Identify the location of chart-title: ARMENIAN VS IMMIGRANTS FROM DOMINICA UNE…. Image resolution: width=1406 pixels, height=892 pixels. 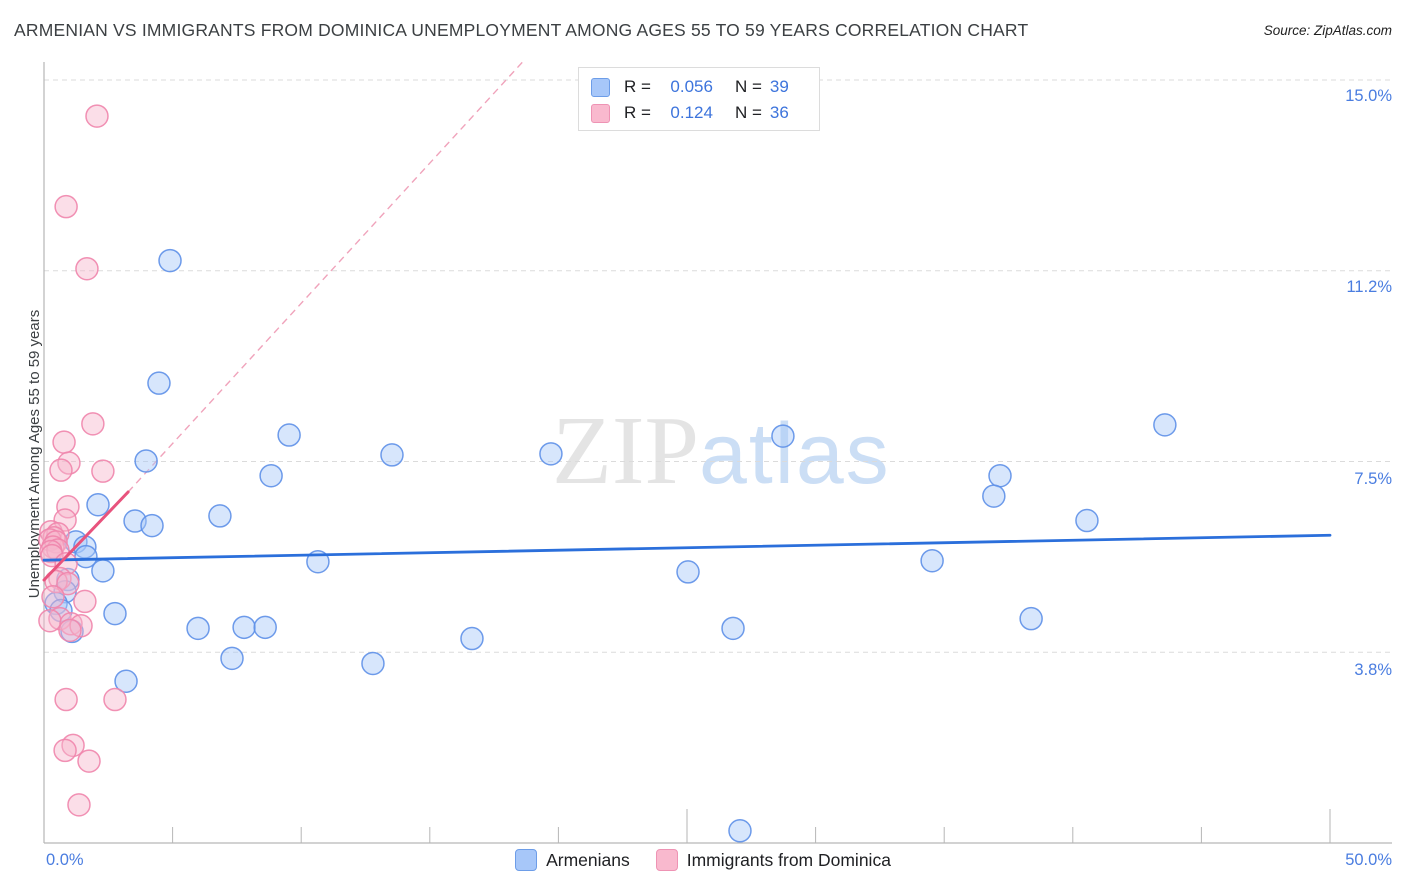
(521, 30).